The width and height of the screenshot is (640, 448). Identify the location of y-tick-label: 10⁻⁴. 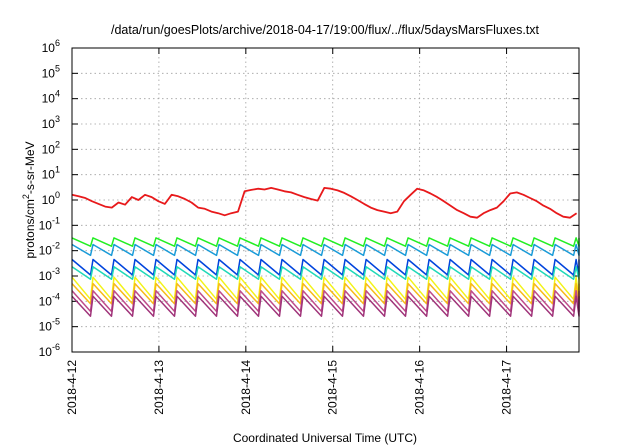
(49, 299).